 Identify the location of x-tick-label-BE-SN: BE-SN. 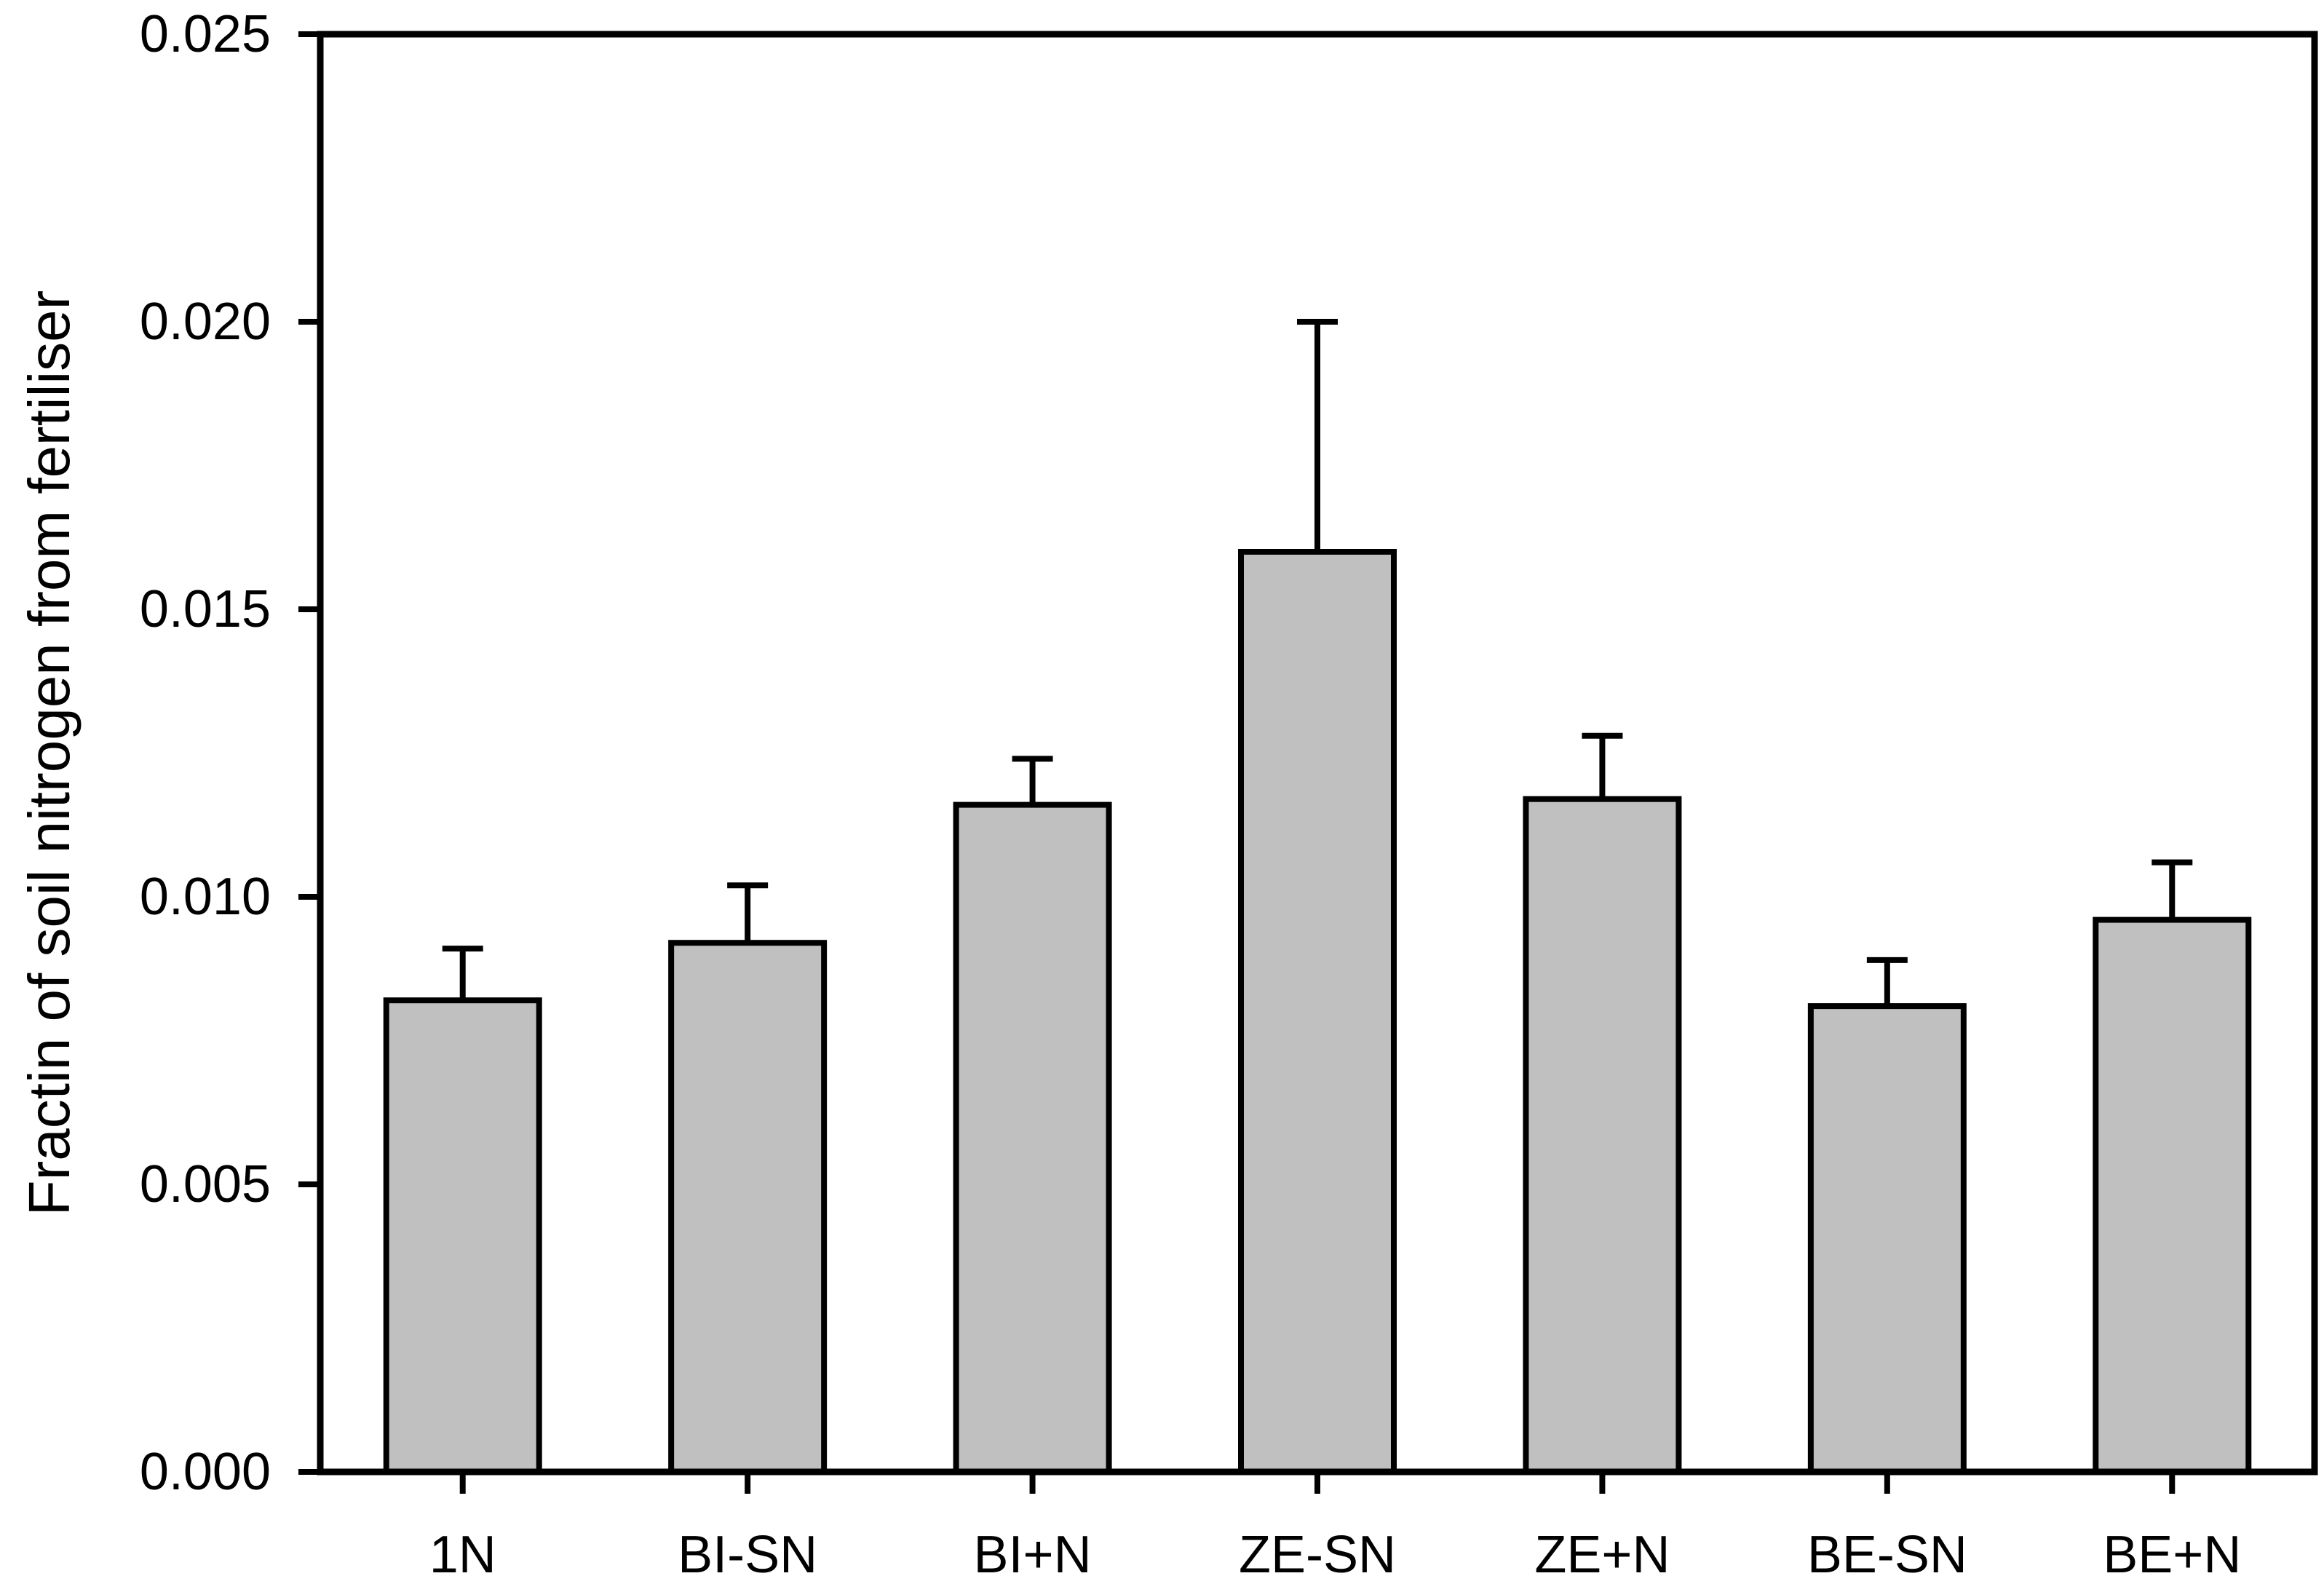
(1887, 1555).